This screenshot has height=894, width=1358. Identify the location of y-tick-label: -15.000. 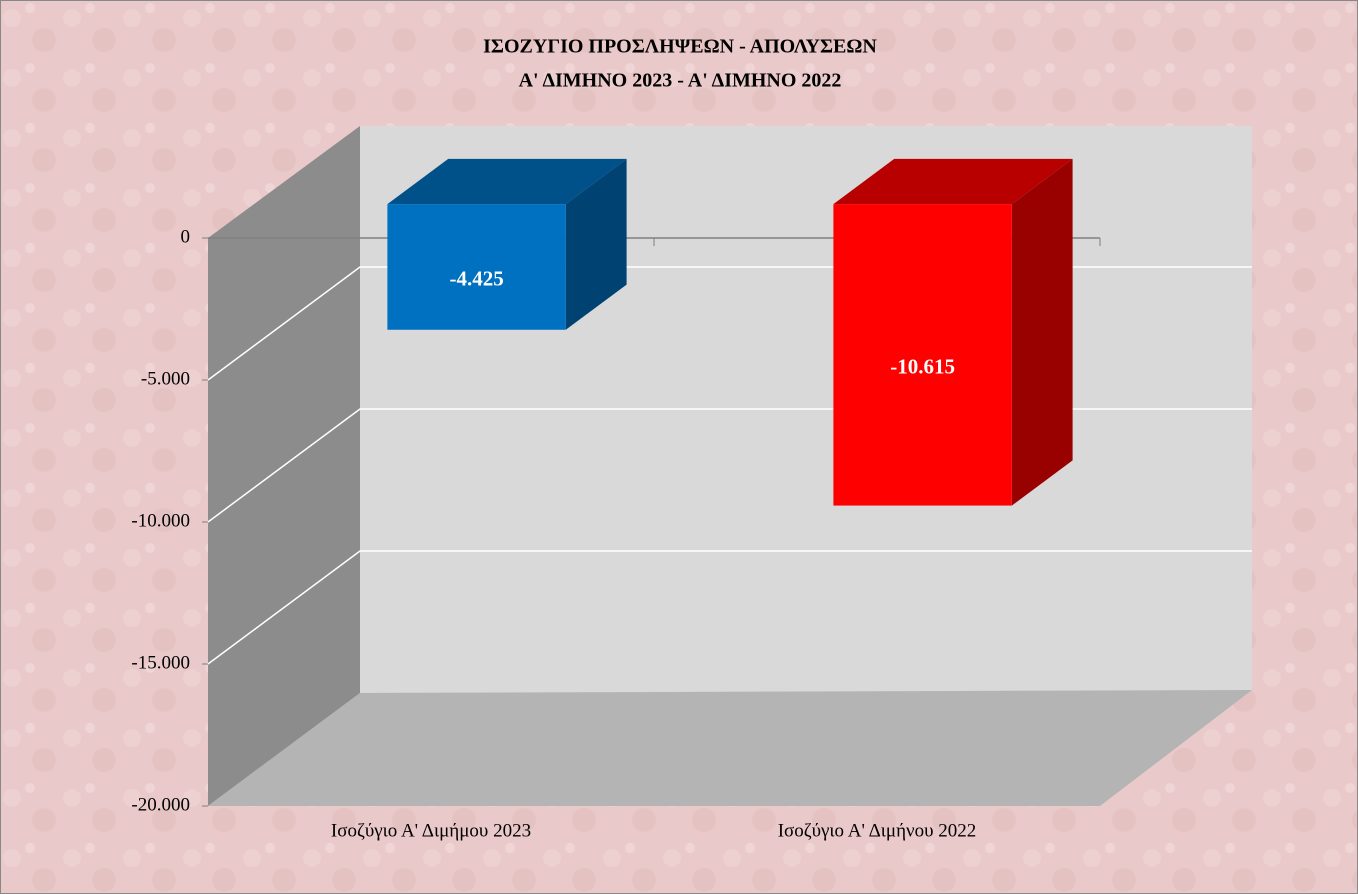
(160, 662).